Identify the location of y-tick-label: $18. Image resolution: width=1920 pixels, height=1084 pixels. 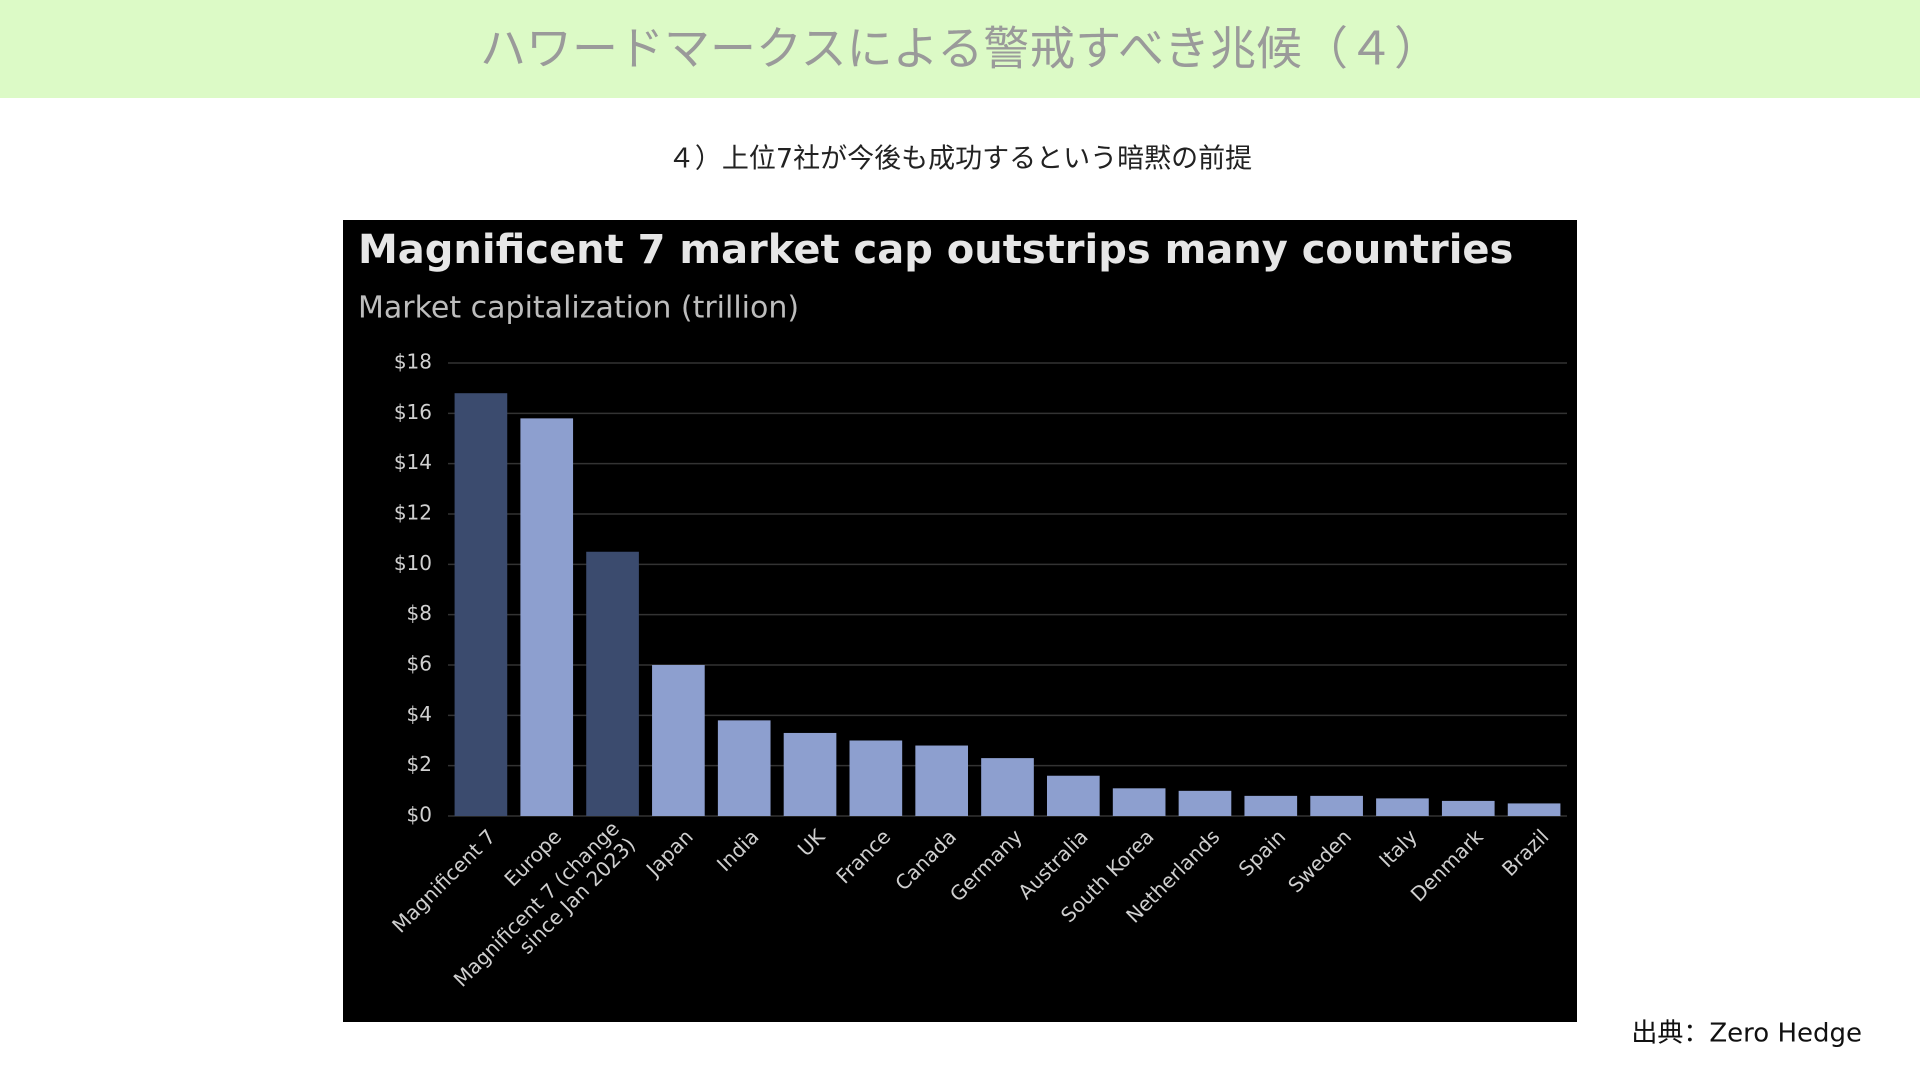
(413, 362).